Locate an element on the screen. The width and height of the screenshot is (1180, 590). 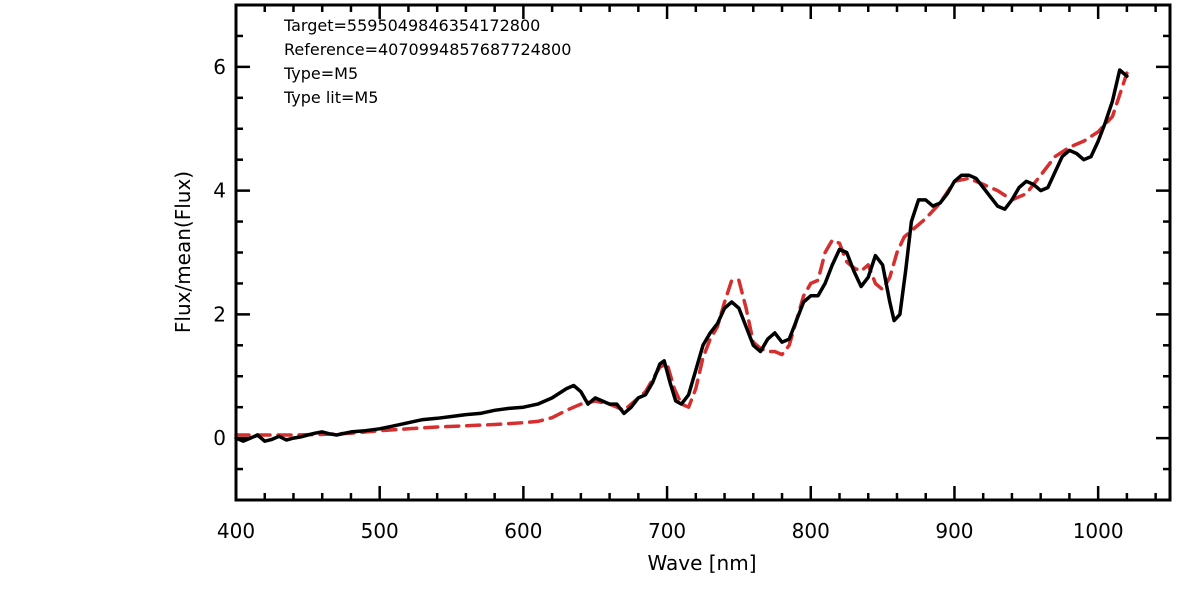
y-axis-title: Flux/mean(Flux) is located at coordinates (183, 252).